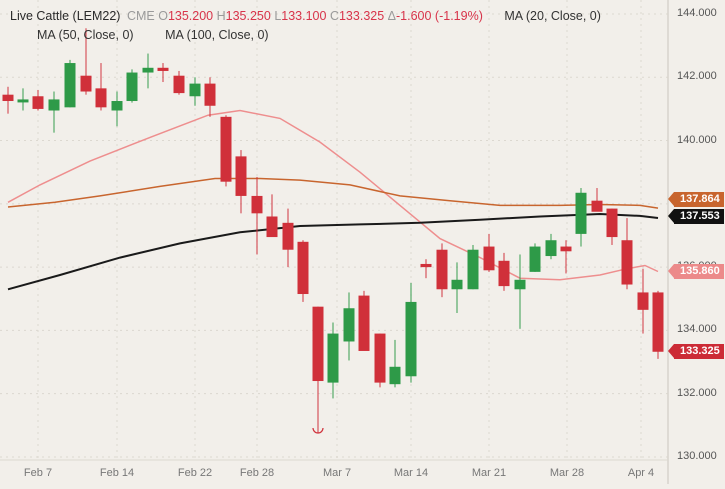  What do you see at coordinates (38, 473) in the screenshot?
I see `date-tick-label: Feb 7` at bounding box center [38, 473].